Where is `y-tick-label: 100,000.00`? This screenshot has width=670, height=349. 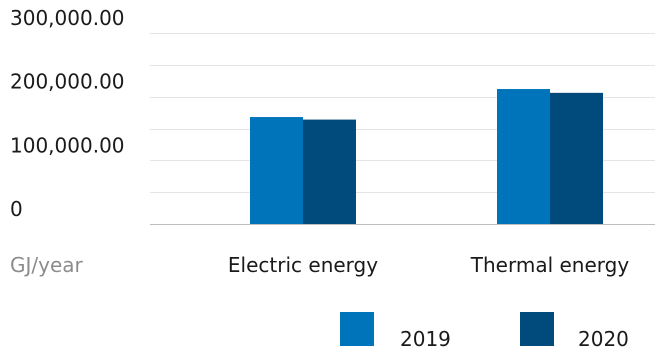 y-tick-label: 100,000.00 is located at coordinates (67, 145).